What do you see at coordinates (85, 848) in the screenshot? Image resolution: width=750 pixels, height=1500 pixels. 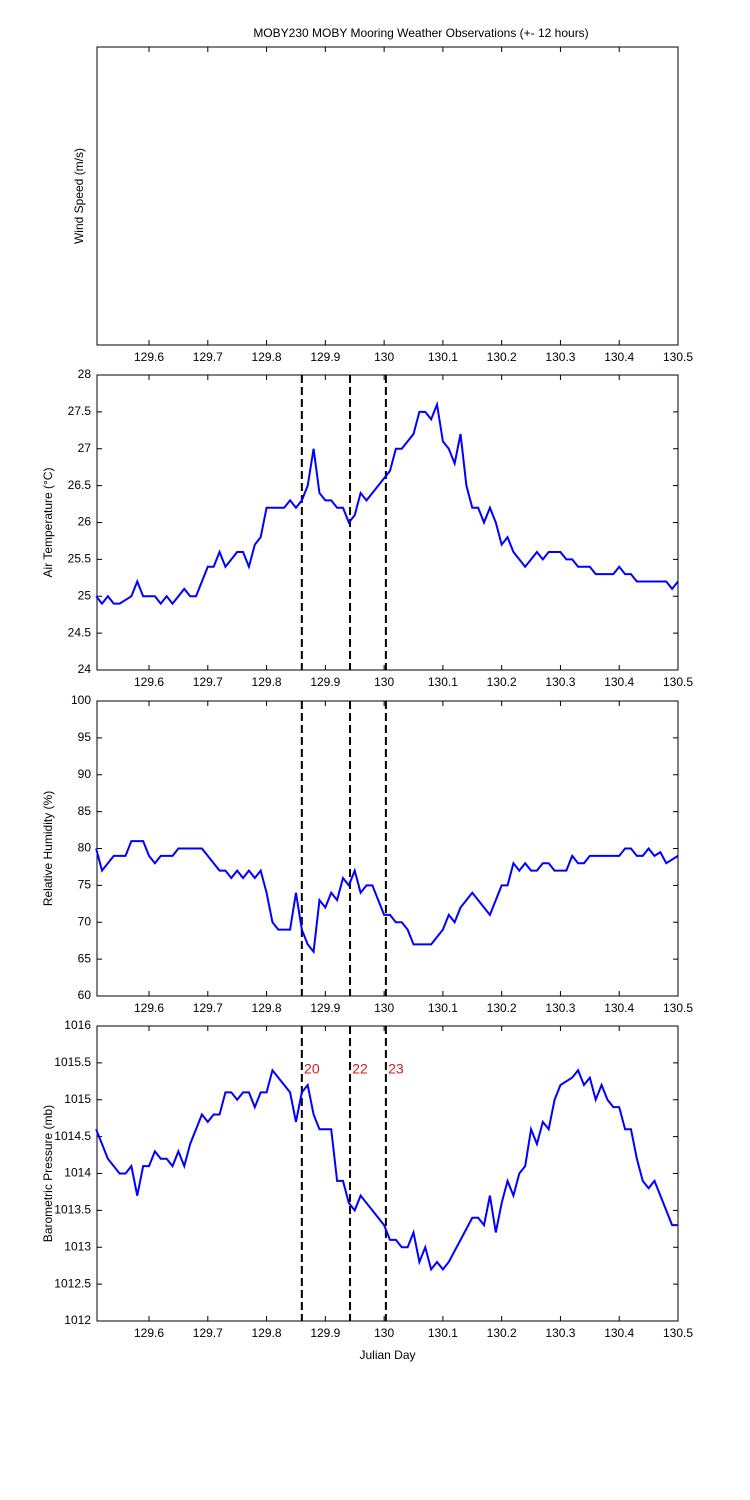 I see `y-tick-label: 80` at bounding box center [85, 848].